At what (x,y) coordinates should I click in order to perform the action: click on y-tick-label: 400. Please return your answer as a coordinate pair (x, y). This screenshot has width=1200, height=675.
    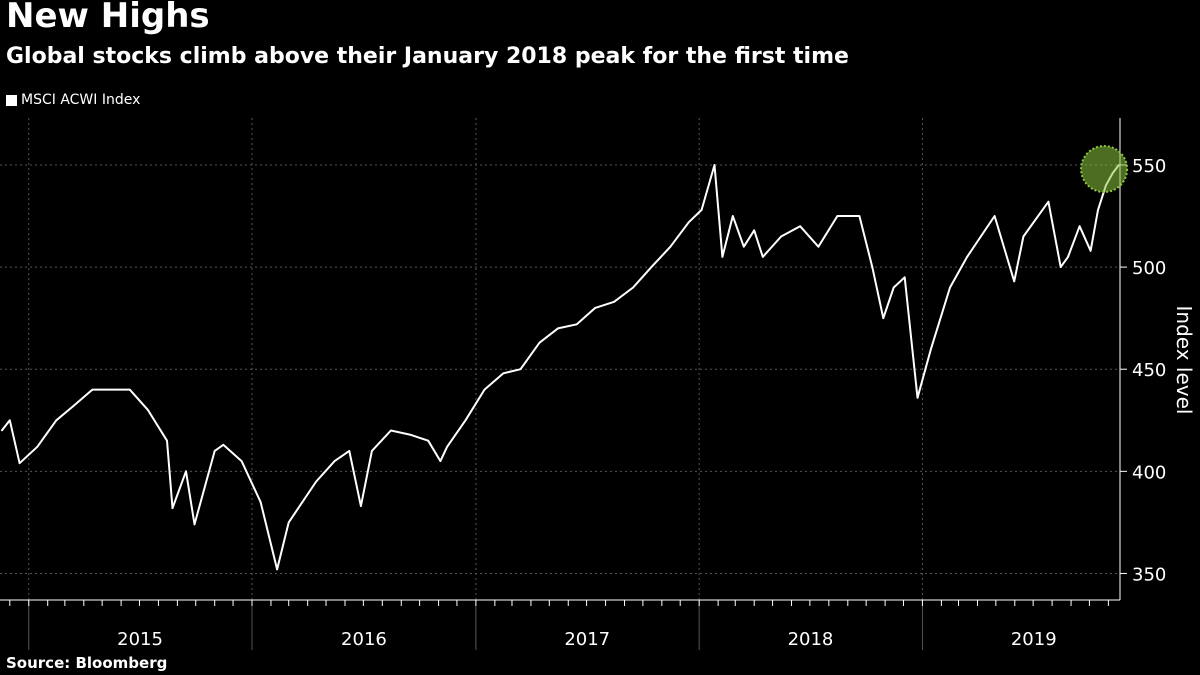
    Looking at the image, I should click on (1149, 472).